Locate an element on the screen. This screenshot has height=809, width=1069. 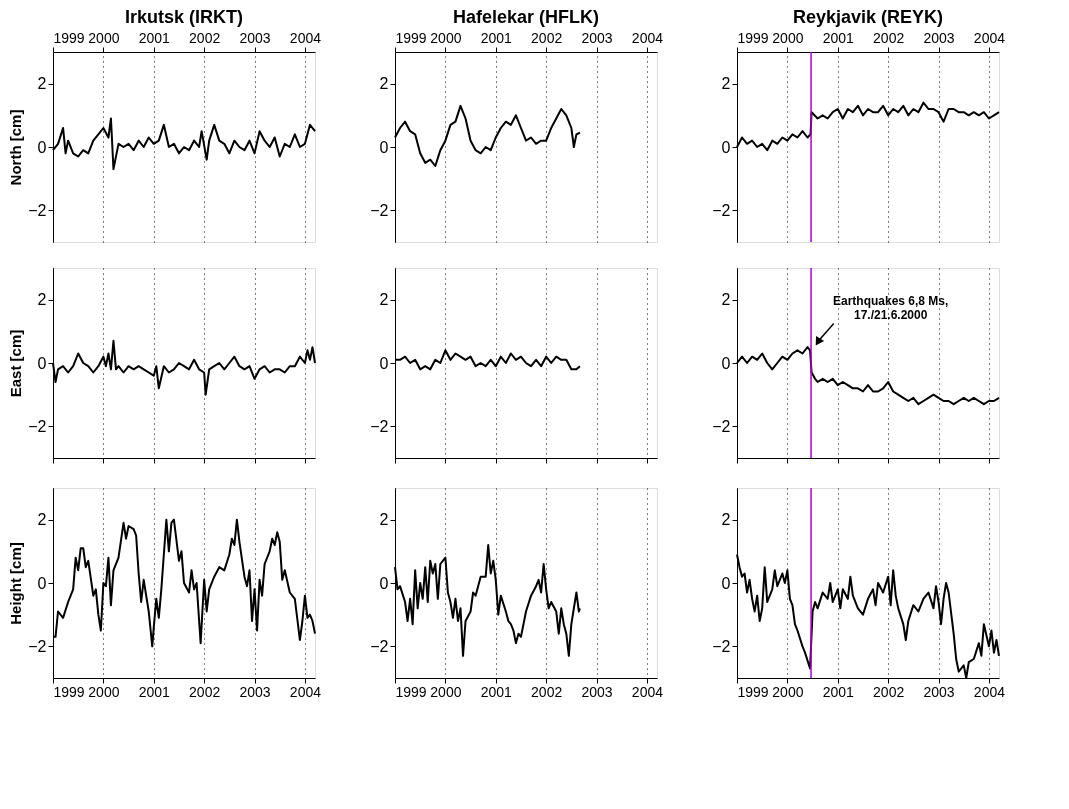
chart-title: Irkutsk (IRKT) is located at coordinates (184, 17).